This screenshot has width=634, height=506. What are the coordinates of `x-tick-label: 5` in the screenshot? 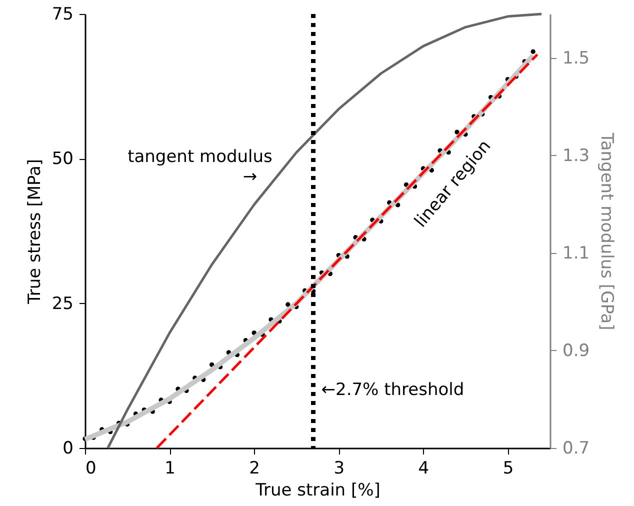 It's located at (508, 468).